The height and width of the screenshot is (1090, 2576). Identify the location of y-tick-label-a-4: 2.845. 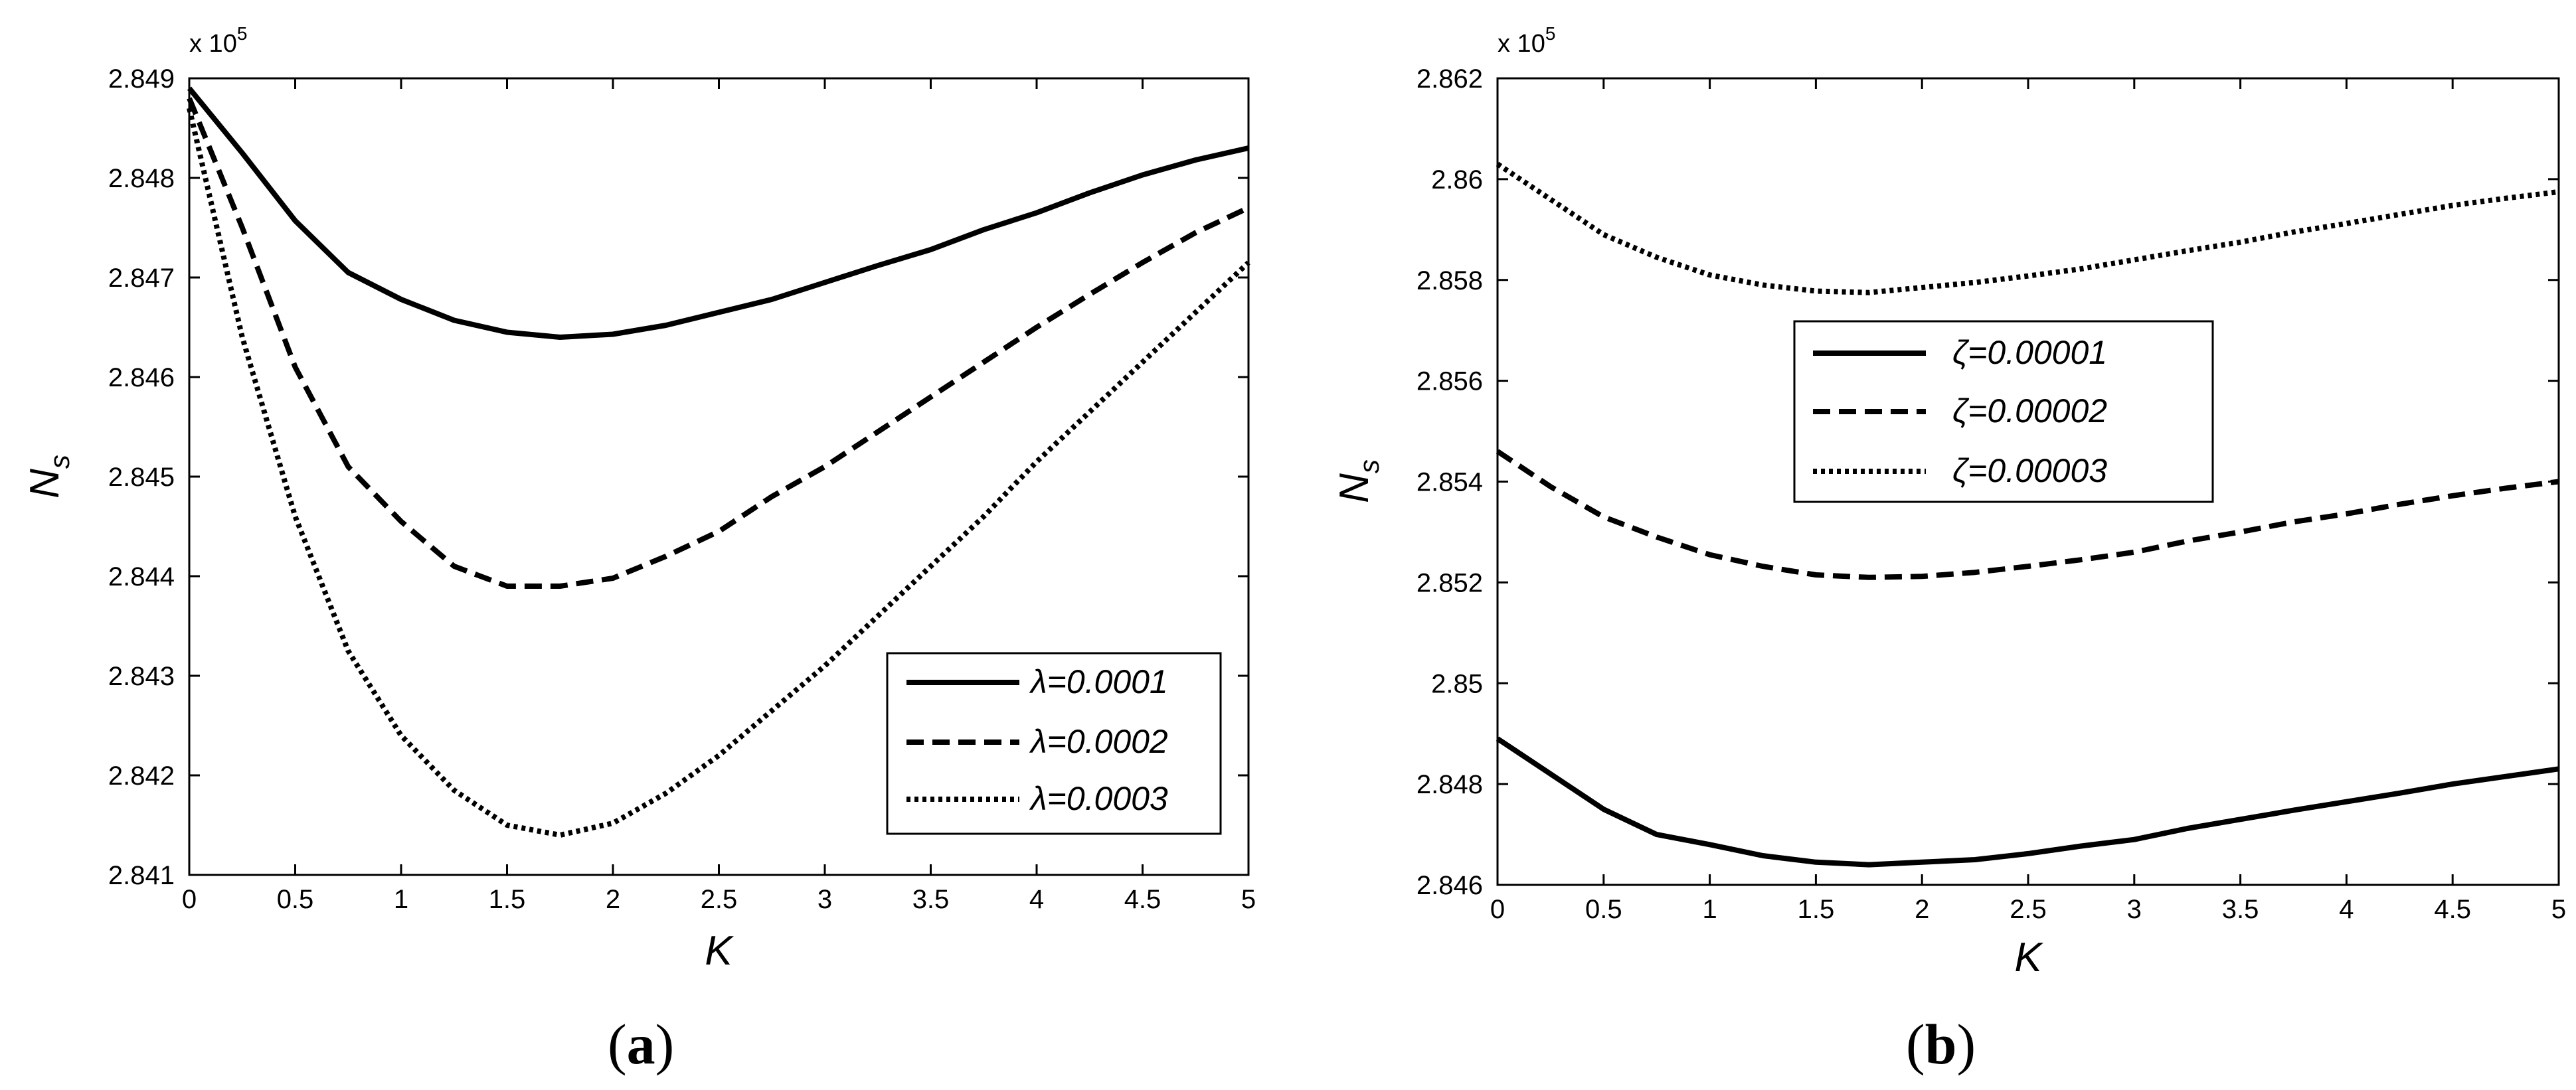
(141, 477).